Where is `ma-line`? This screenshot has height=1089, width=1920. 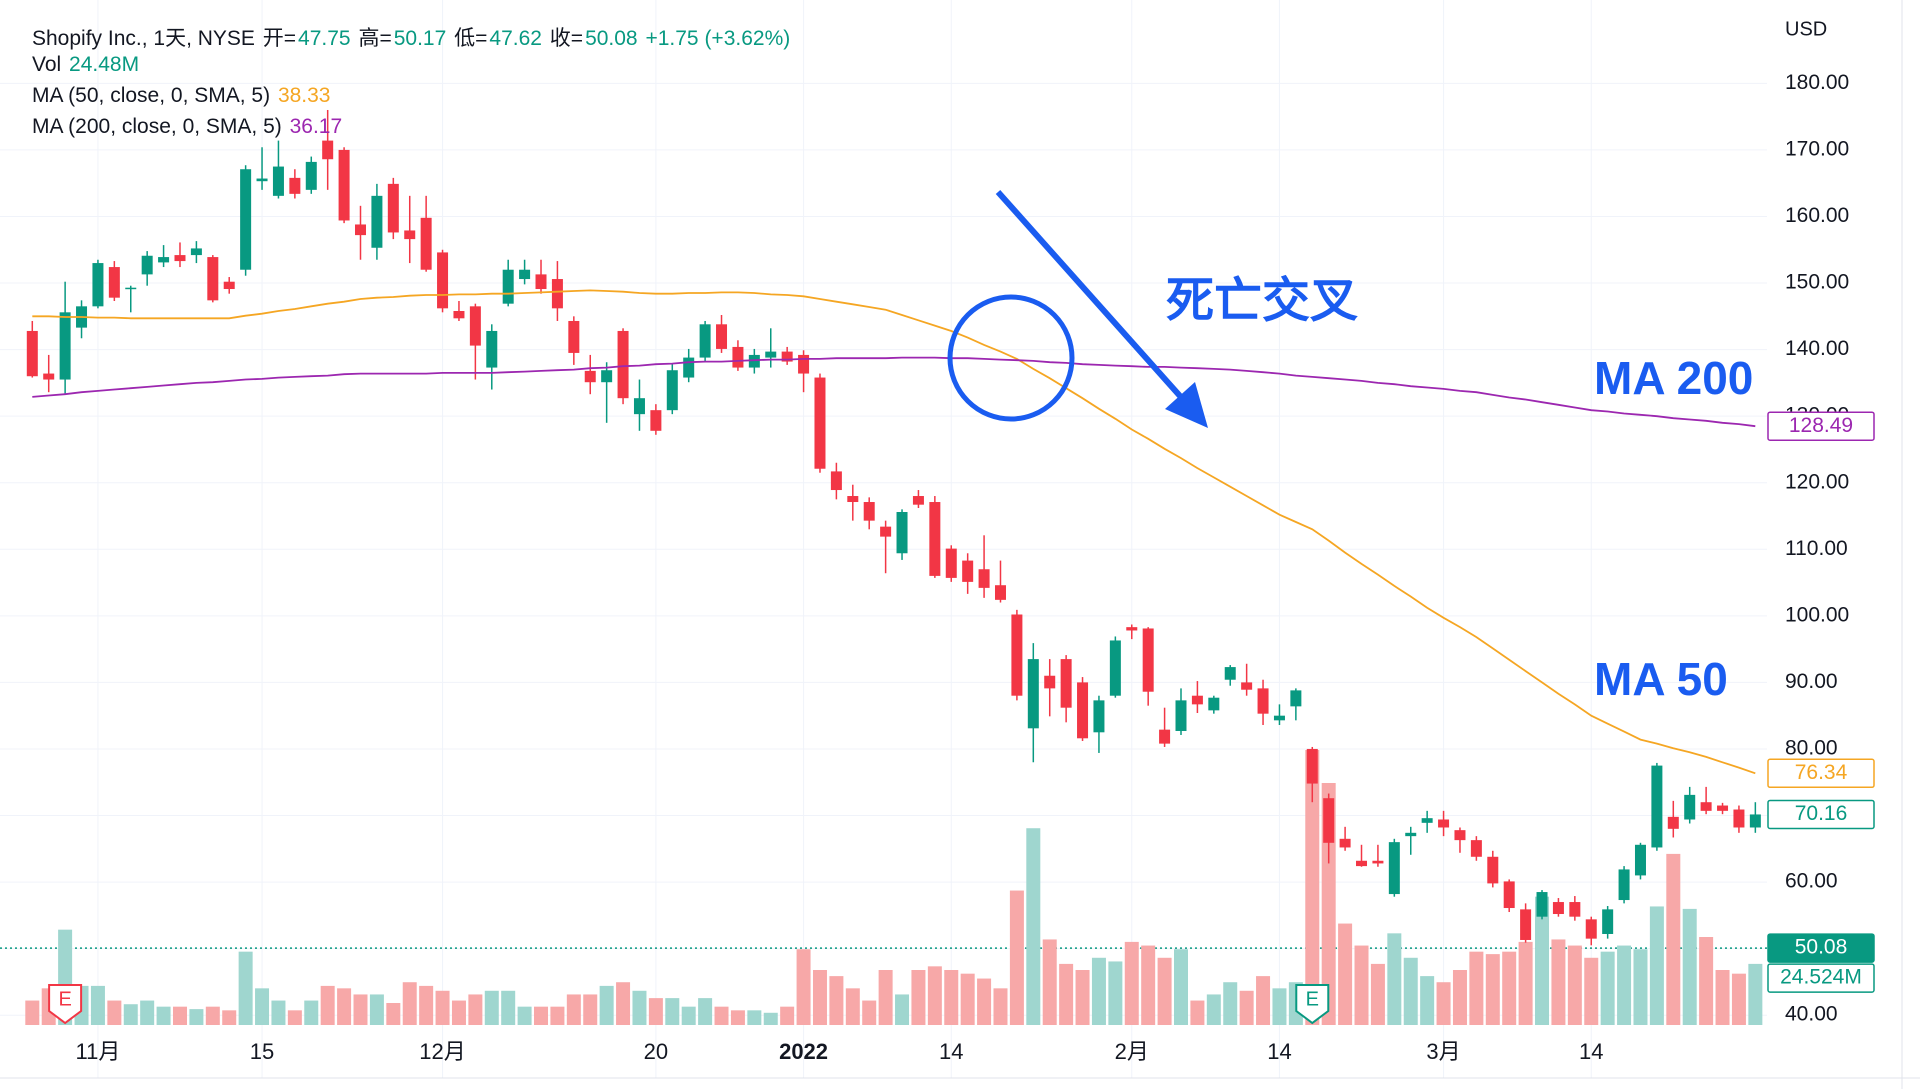
ma-line is located at coordinates (894, 392).